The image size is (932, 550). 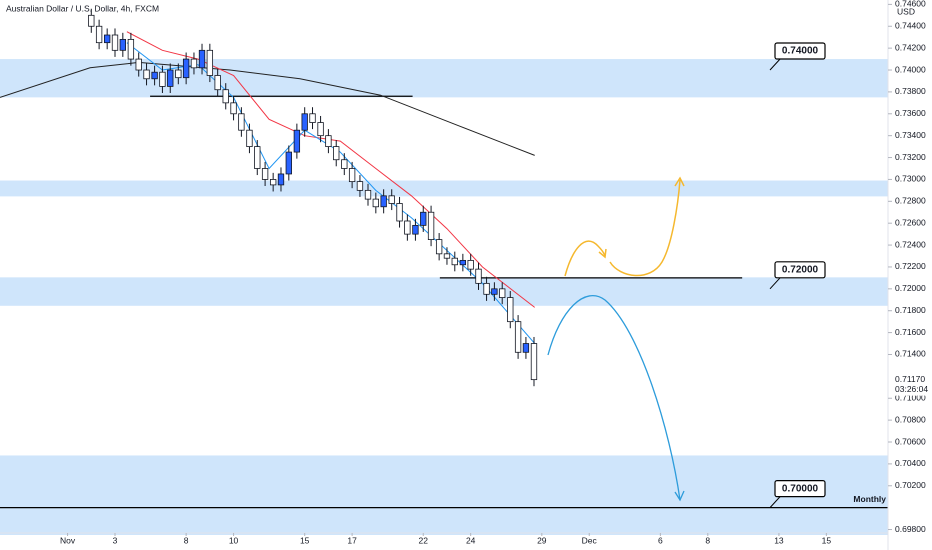 I want to click on y-tick-label: 0.70200, so click(x=910, y=485).